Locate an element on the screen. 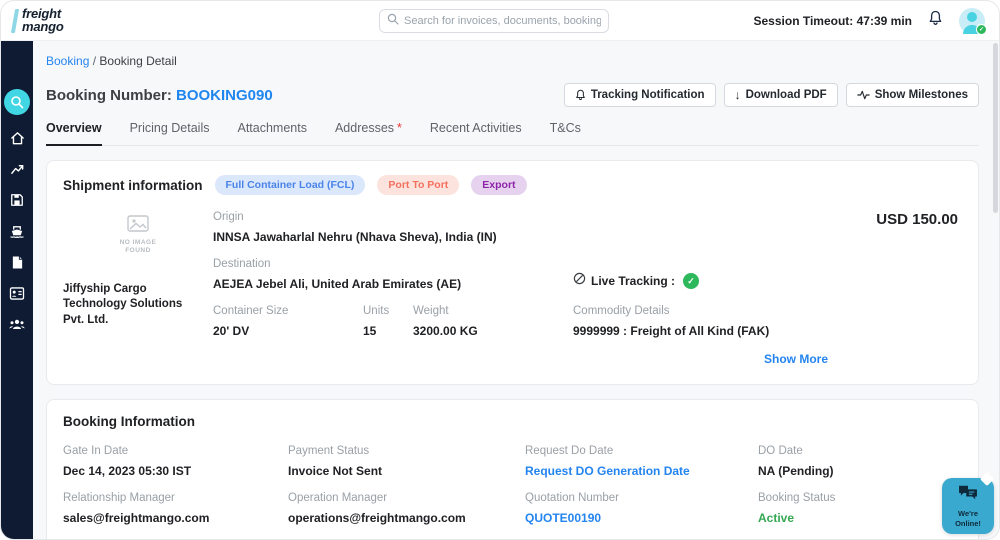 The height and width of the screenshot is (540, 1000). download-pdf-button: ↓ Download PDF is located at coordinates (780, 95).